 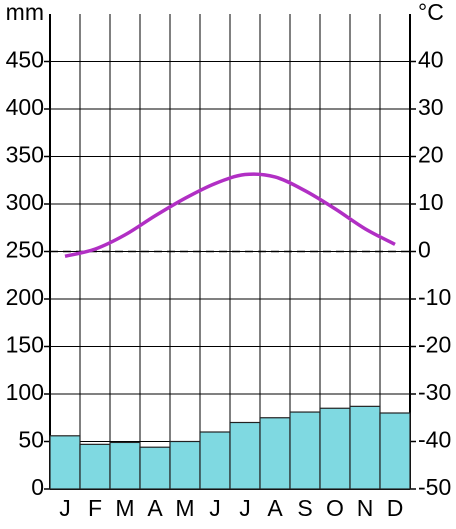 What do you see at coordinates (335, 508) in the screenshot?
I see `x-tick-label: O` at bounding box center [335, 508].